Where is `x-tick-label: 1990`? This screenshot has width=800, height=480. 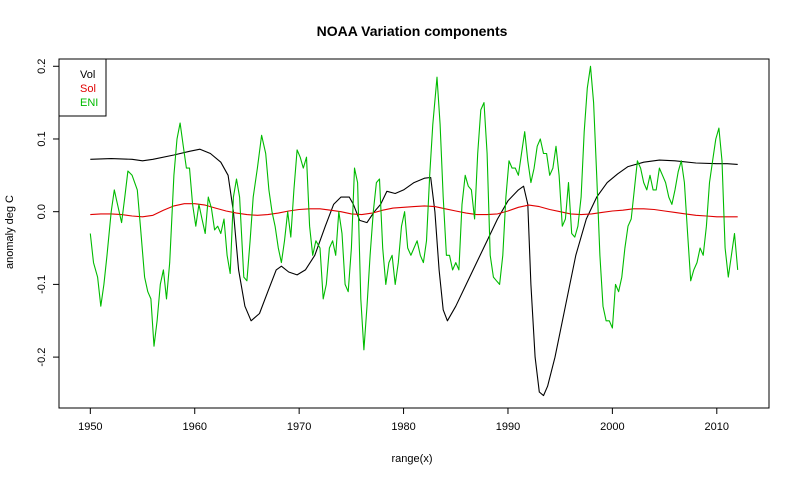
x-tick-label: 1990 is located at coordinates (508, 427).